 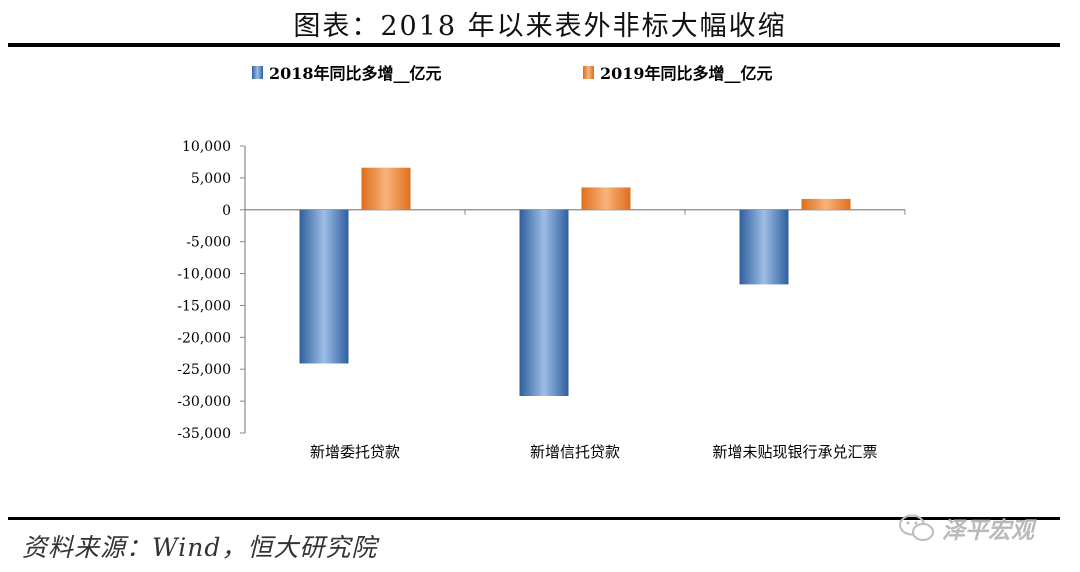 What do you see at coordinates (534, 45) in the screenshot?
I see `top-rule` at bounding box center [534, 45].